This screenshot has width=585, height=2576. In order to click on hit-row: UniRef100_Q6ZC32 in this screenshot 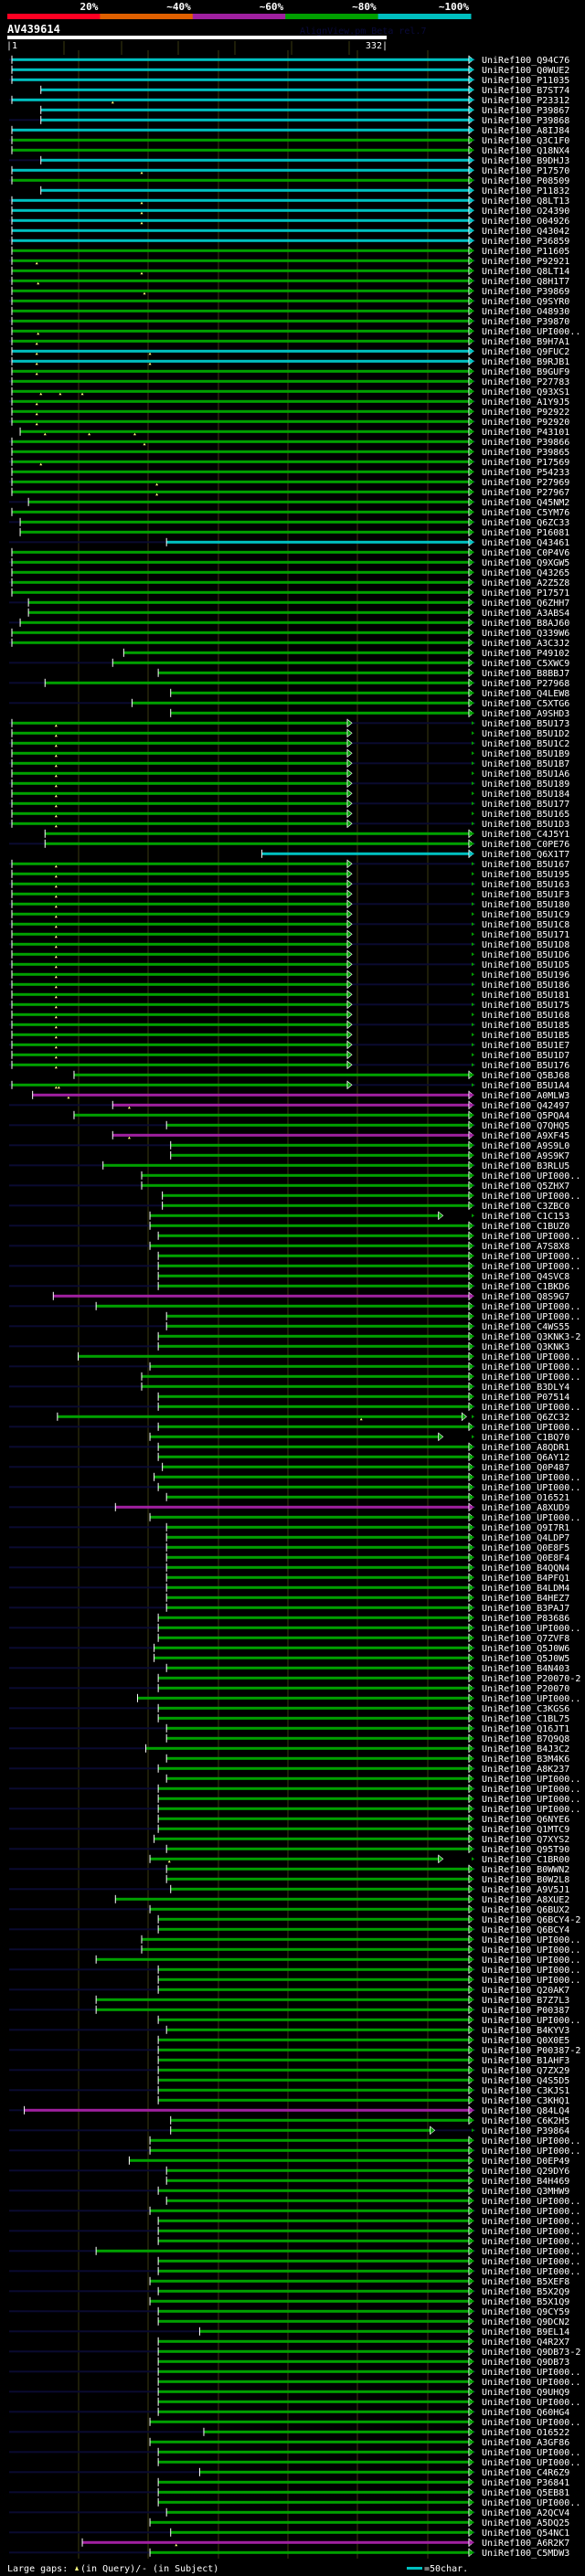, I will do `click(313, 1417)`.